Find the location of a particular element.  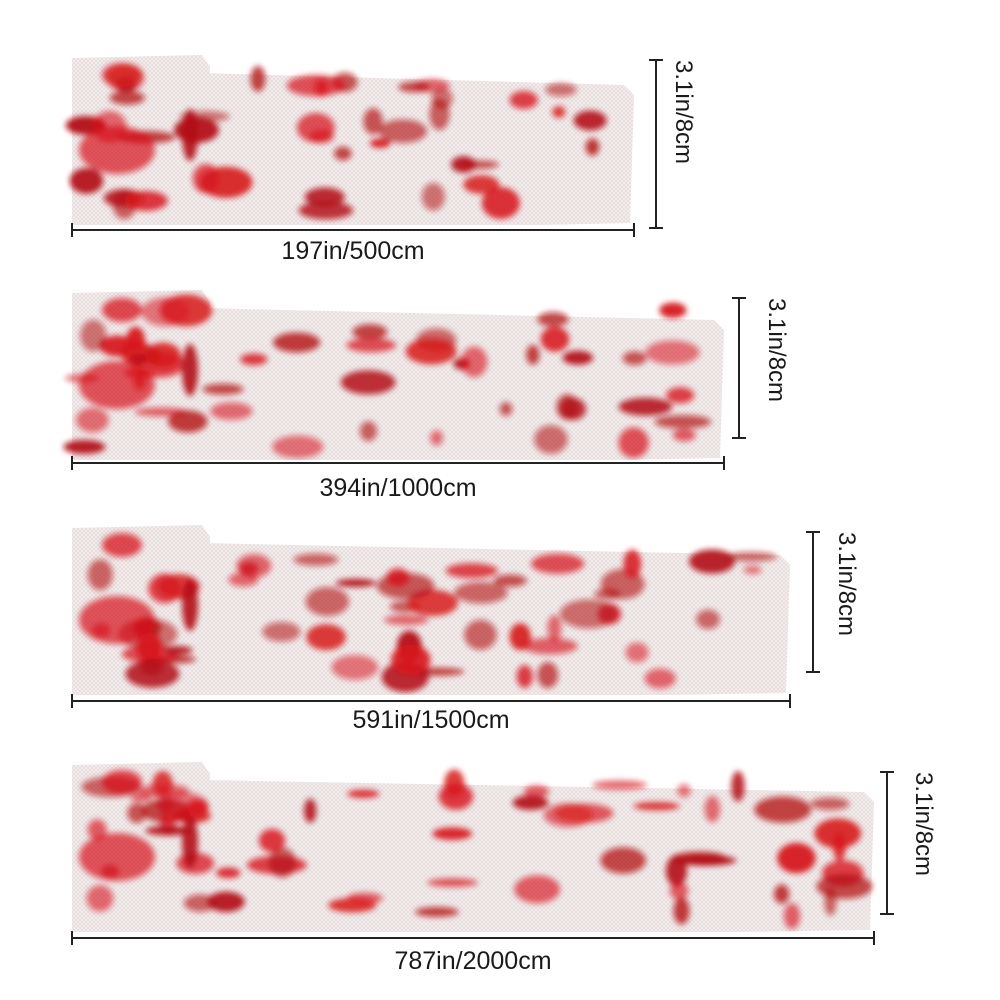

length-label: 591in/1500cm is located at coordinates (431, 720).